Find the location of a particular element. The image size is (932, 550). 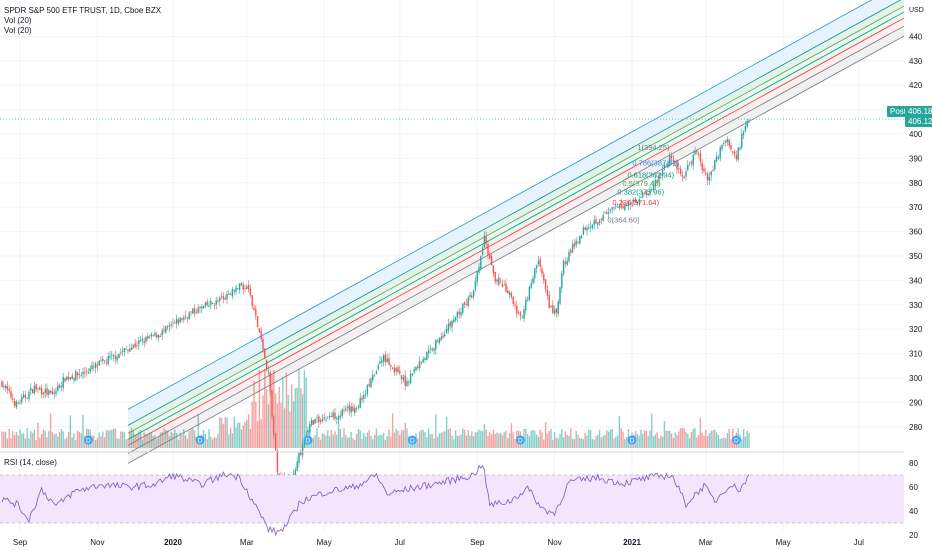

volume-indicator-label-2: Vol (20) is located at coordinates (18, 30).